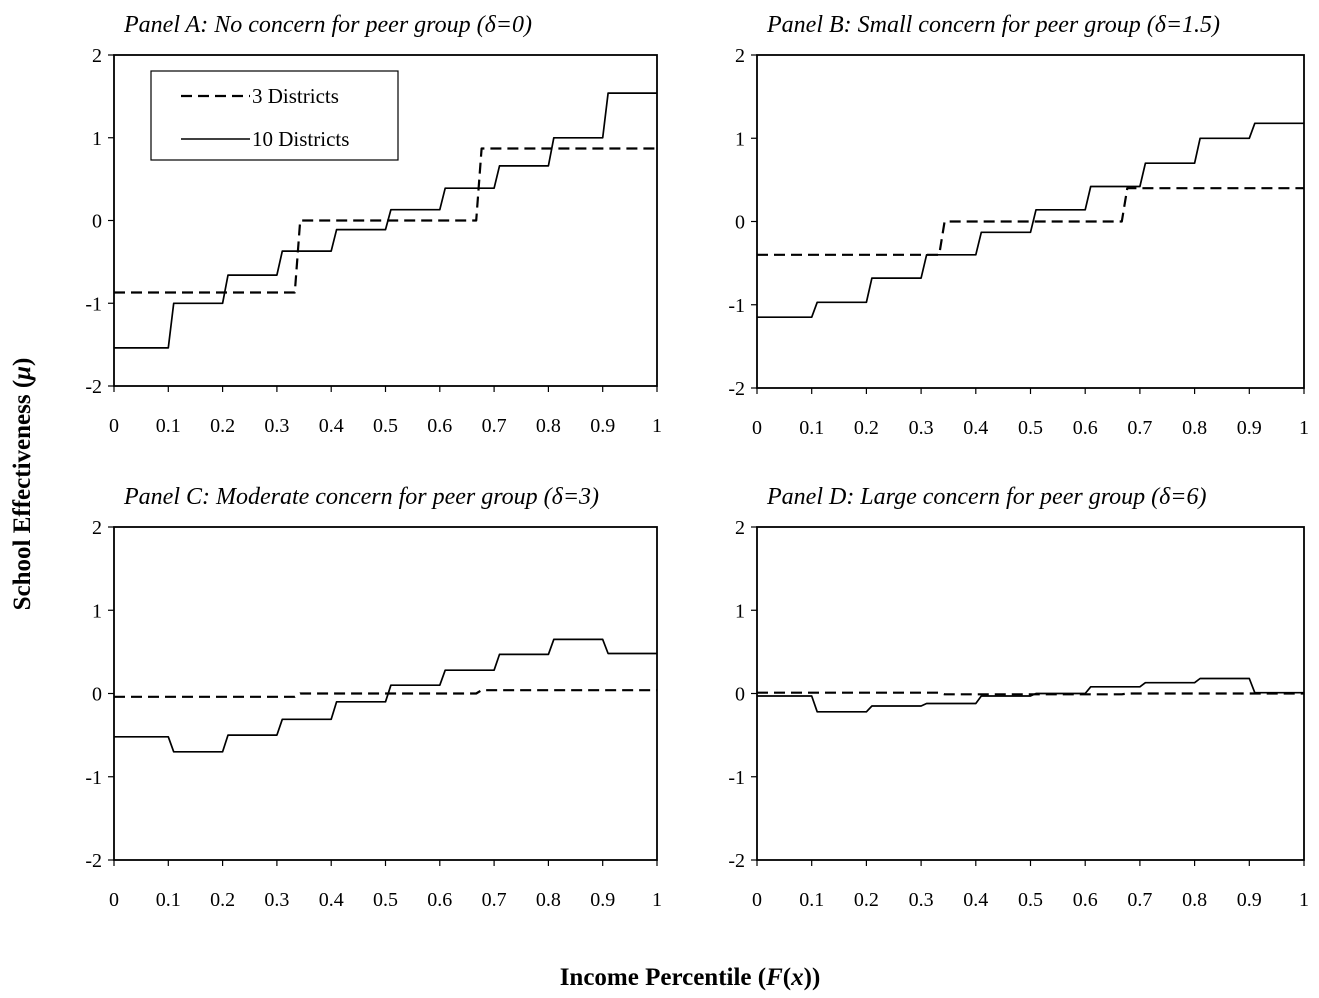 This screenshot has height=998, width=1319. What do you see at coordinates (1139, 428) in the screenshot?
I see `panel-b-x-tick-label: 0.7` at bounding box center [1139, 428].